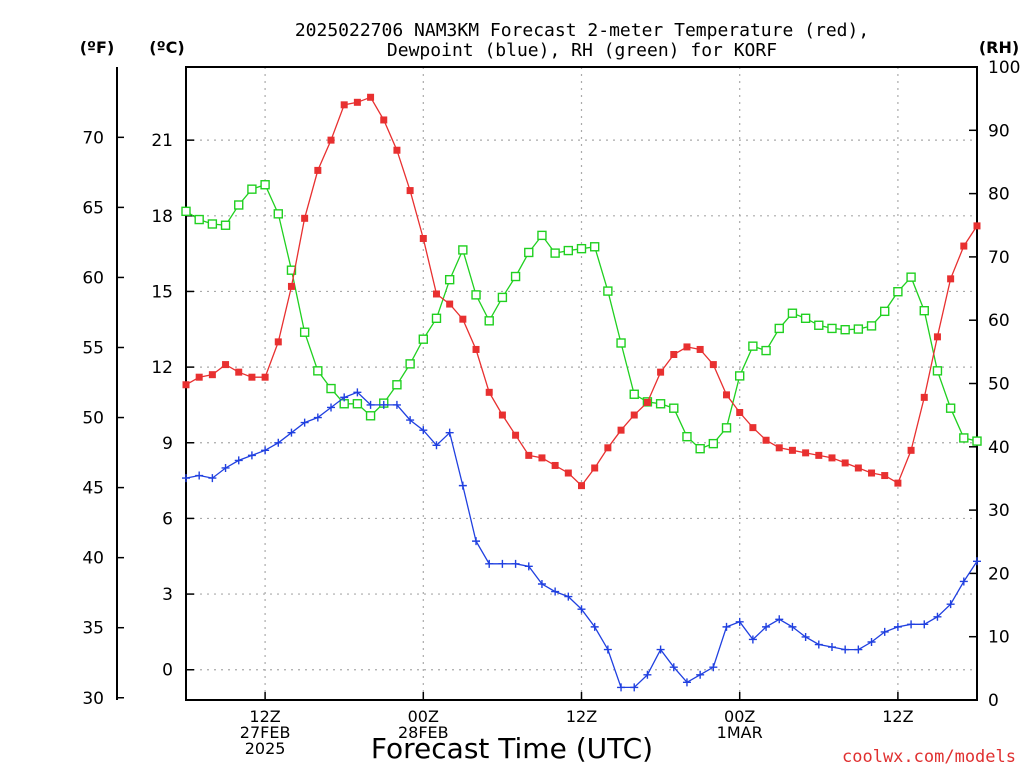 The width and height of the screenshot is (1024, 768). I want to click on rh-tick-label: 70, so click(999, 258).